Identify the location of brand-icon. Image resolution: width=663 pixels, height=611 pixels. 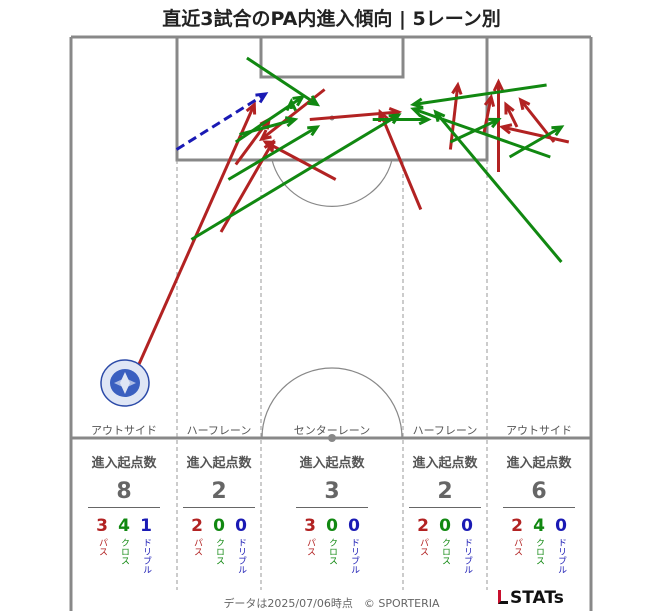
(503, 597).